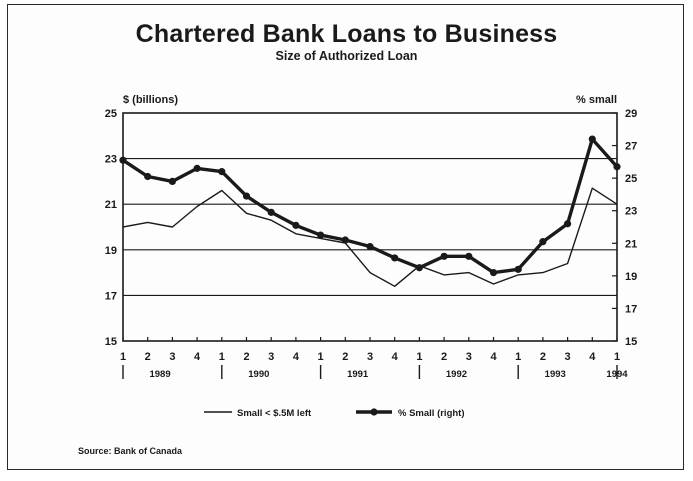 This screenshot has height=481, width=693. Describe the element at coordinates (111, 160) in the screenshot. I see `y-tick-left: 23` at that location.